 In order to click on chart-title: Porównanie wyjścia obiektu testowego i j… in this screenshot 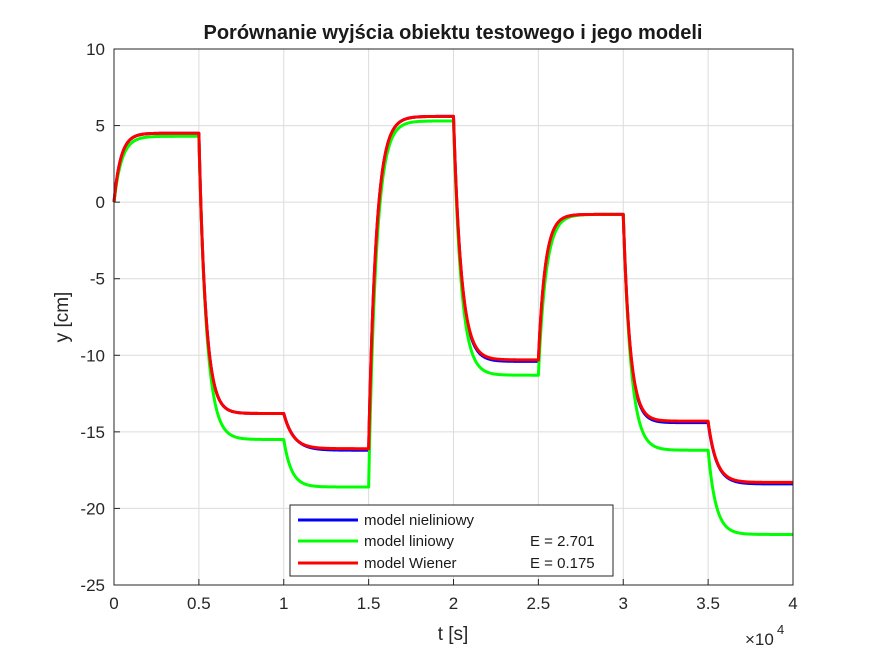, I will do `click(453, 33)`.